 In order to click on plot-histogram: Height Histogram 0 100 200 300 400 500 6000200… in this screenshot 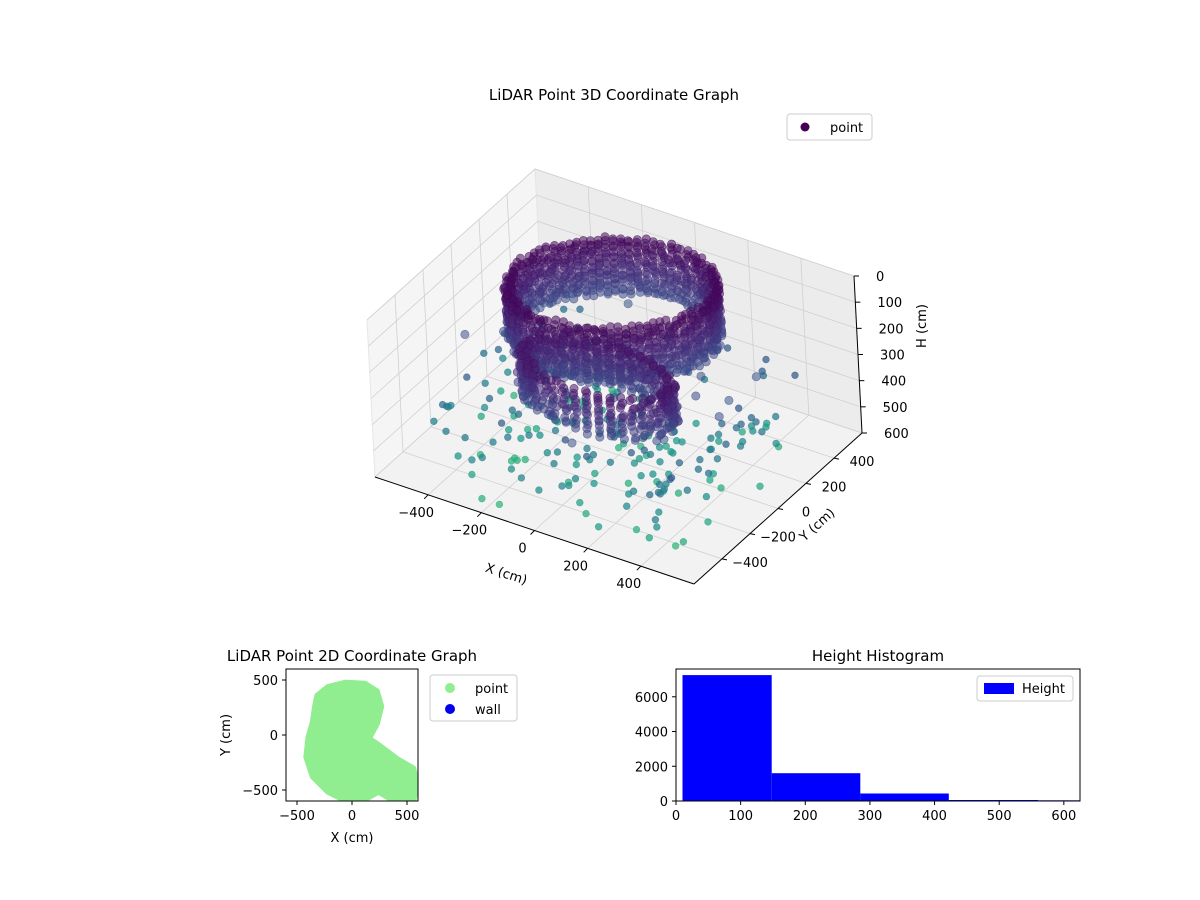, I will do `click(858, 735)`.